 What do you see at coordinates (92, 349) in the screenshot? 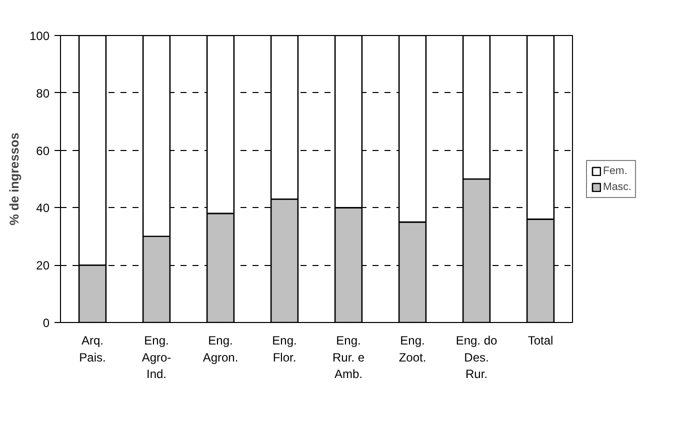
I see `x-tick-label: Arq. Pais.` at bounding box center [92, 349].